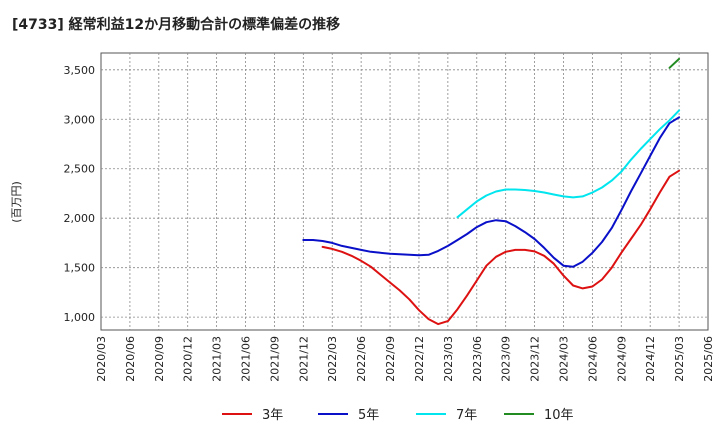 Image resolution: width=720 pixels, height=440 pixels. I want to click on x-tick-label: 2021/06, so click(246, 359).